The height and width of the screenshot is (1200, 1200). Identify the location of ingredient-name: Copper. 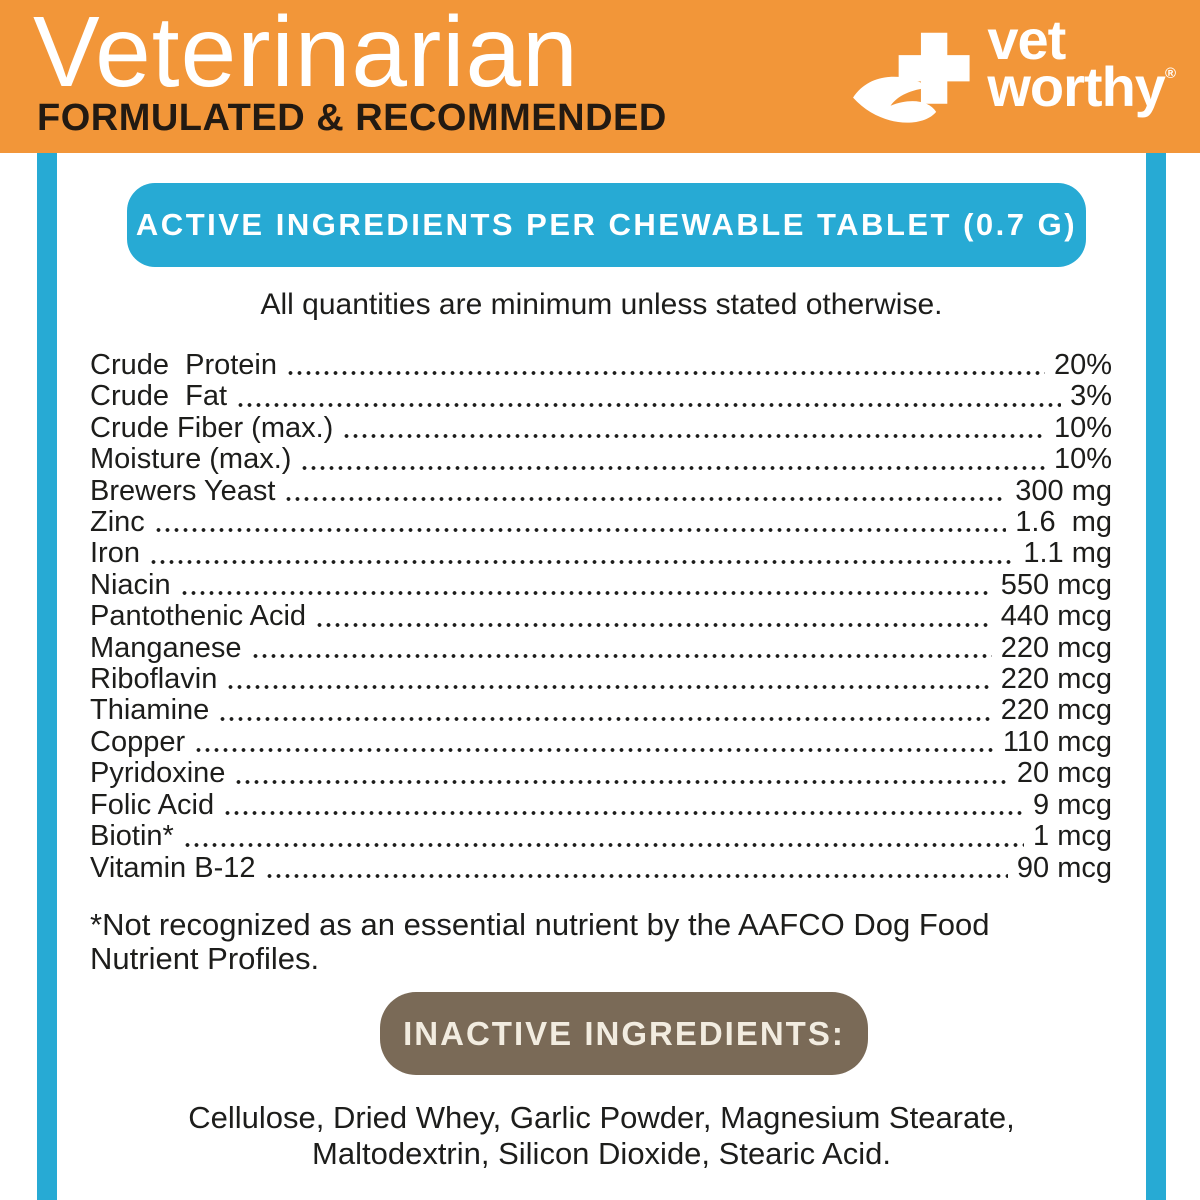
(138, 741).